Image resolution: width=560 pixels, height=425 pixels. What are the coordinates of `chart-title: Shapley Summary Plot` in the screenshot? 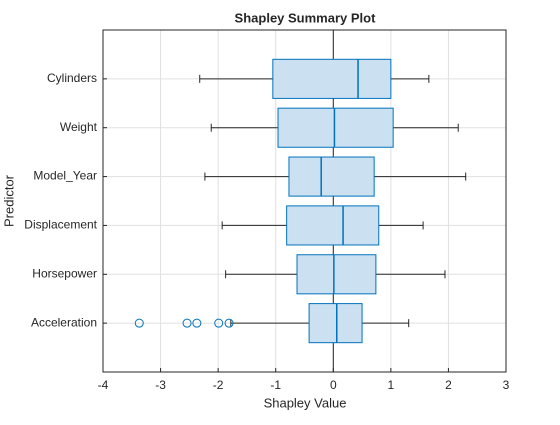 It's located at (306, 17).